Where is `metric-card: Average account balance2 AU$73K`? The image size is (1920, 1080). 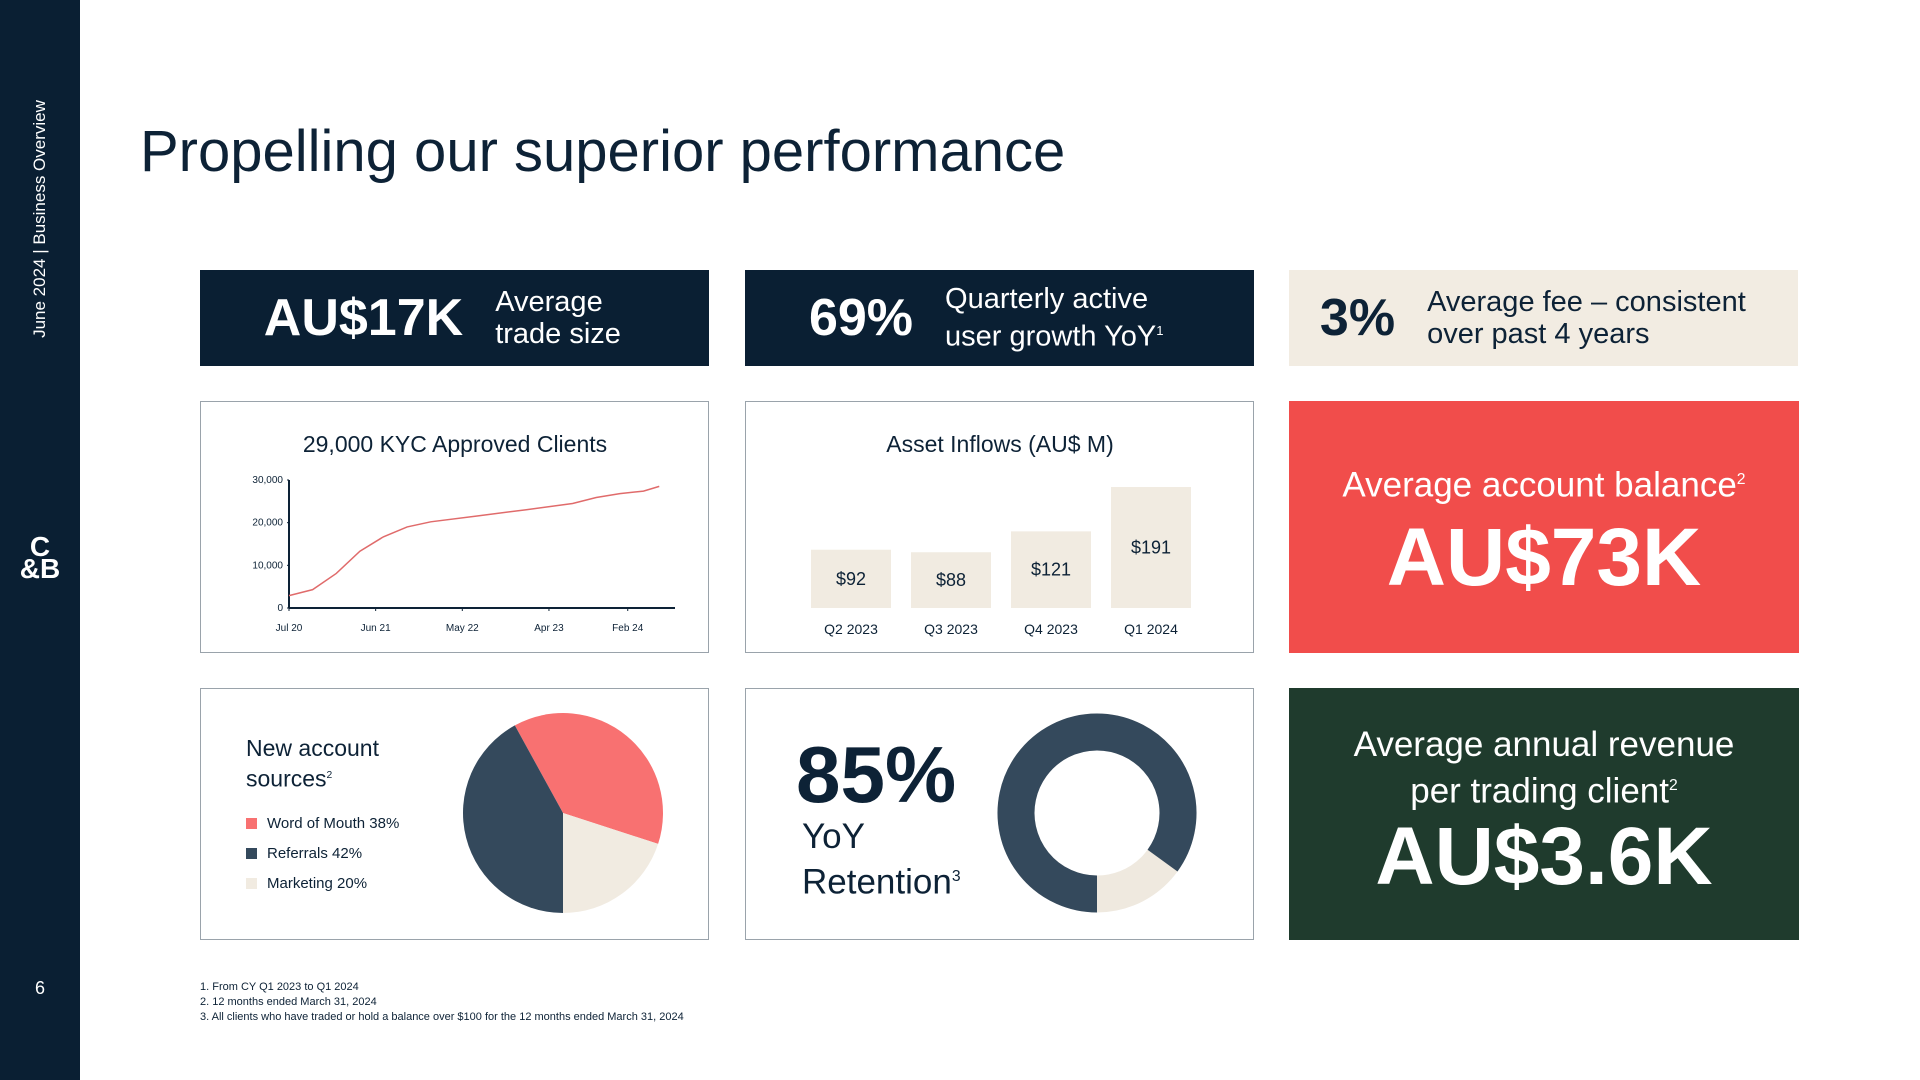
metric-card: Average account balance2 AU$73K is located at coordinates (1544, 527).